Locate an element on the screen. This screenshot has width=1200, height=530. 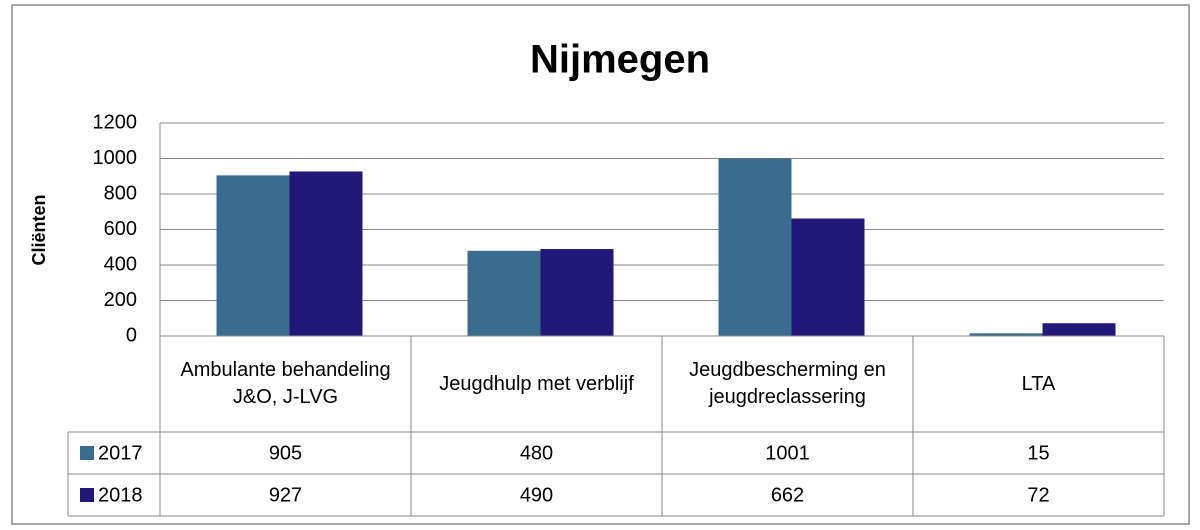
y-axis-label: Cliënten is located at coordinates (39, 229).